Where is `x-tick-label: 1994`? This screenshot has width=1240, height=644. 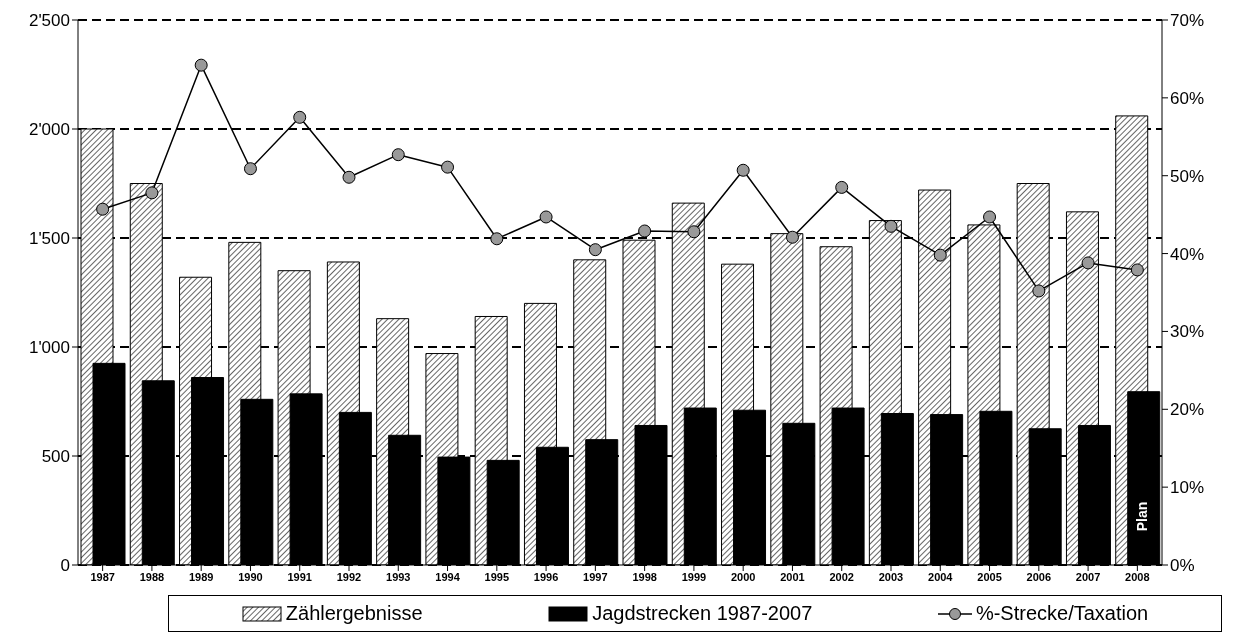 x-tick-label: 1994 is located at coordinates (448, 576).